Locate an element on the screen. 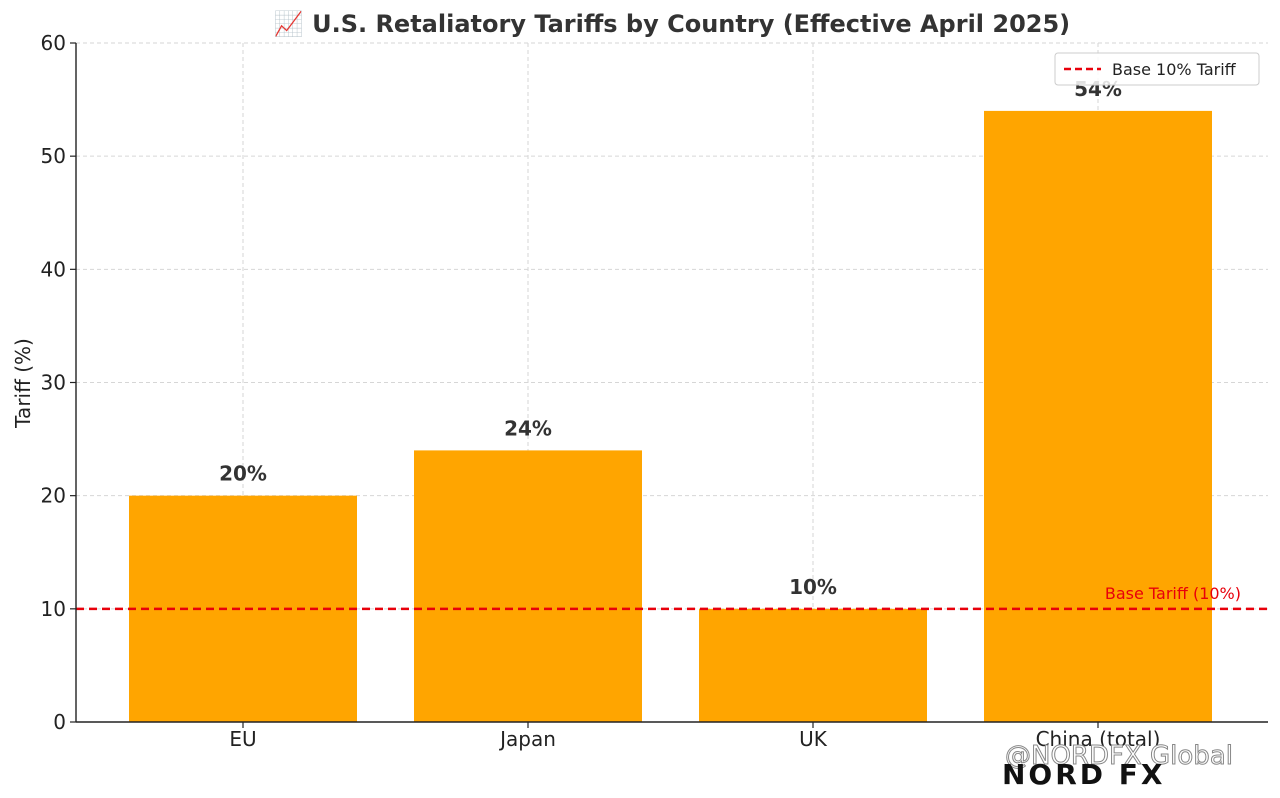  y-tick-label: 40 is located at coordinates (53, 269).